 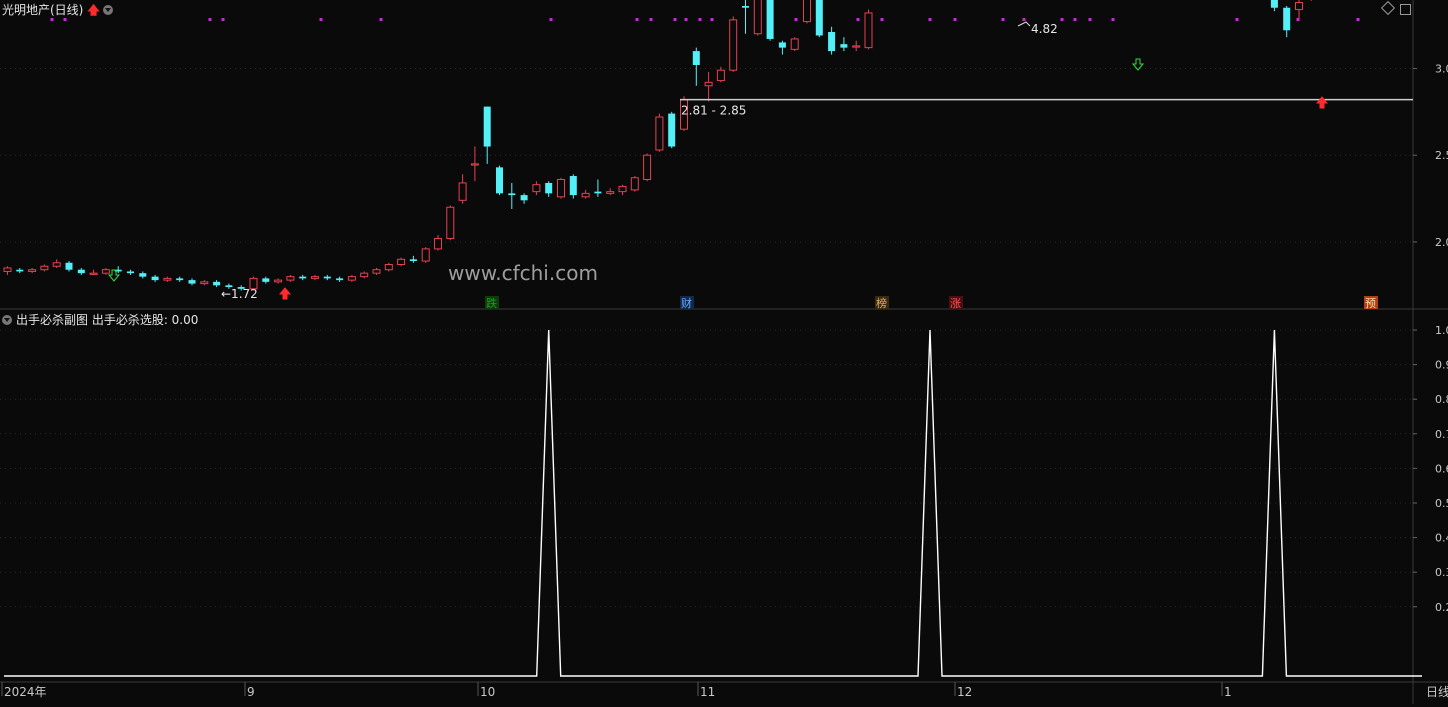 I want to click on watermark-text: www.cfchi.com, so click(x=523, y=273).